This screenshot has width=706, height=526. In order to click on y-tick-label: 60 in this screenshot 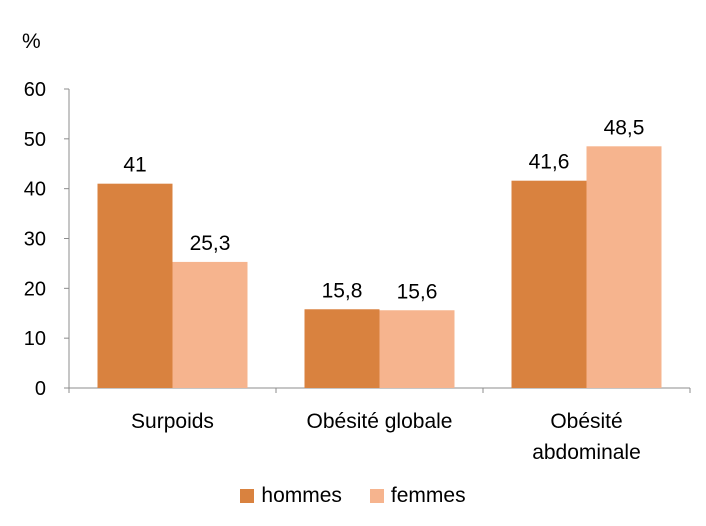, I will do `click(35, 90)`.